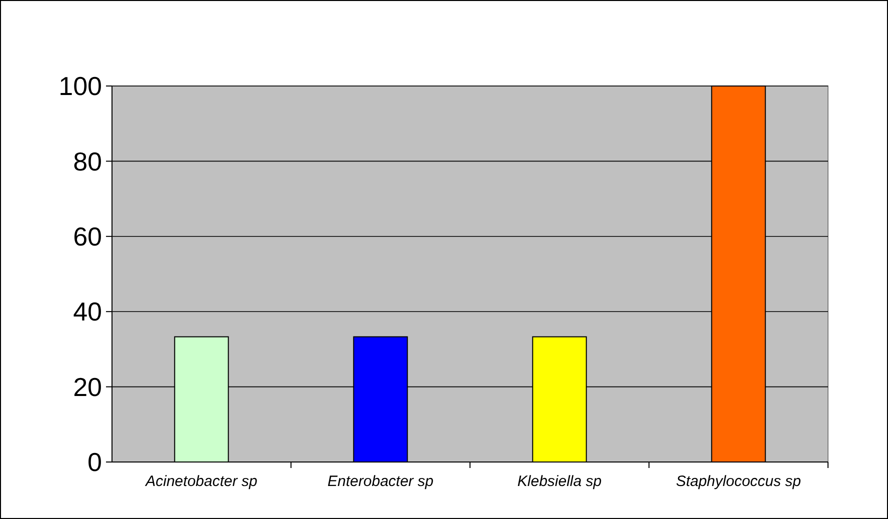 The width and height of the screenshot is (888, 519). I want to click on y-tick-label: 80, so click(87, 161).